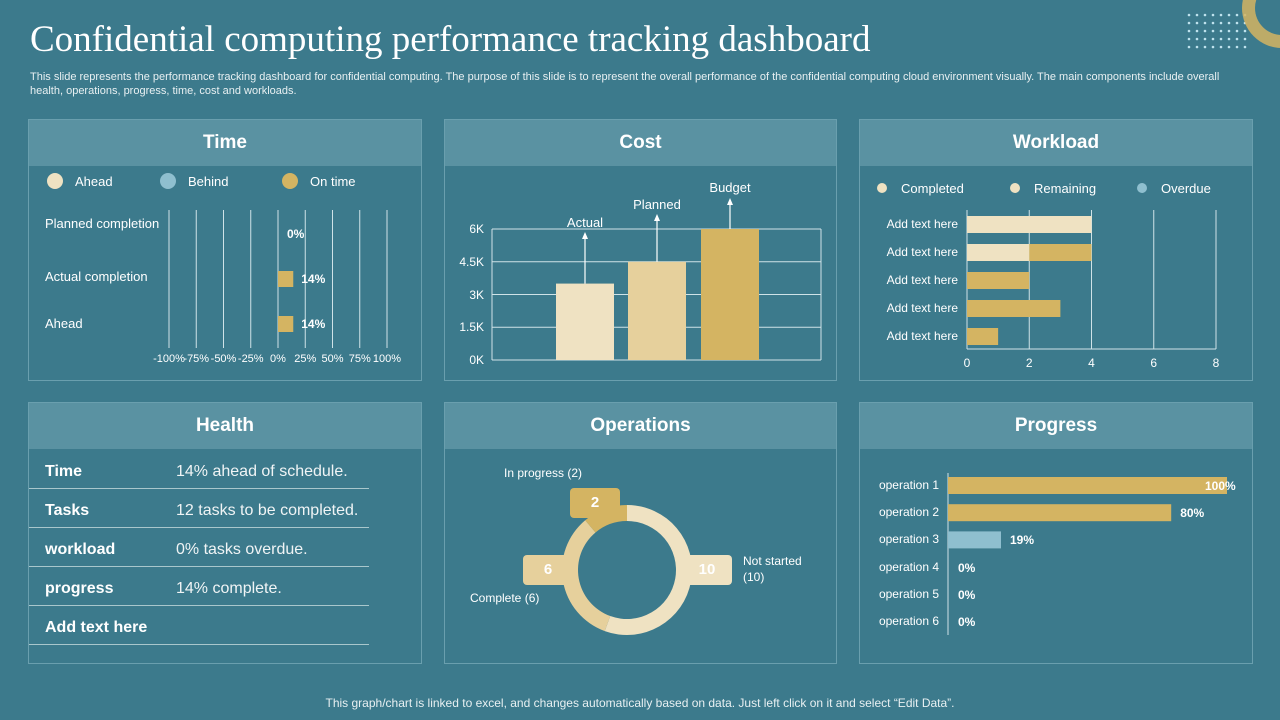  Describe the element at coordinates (359, 359) in the screenshot. I see `x-tick-label: 75%` at that location.